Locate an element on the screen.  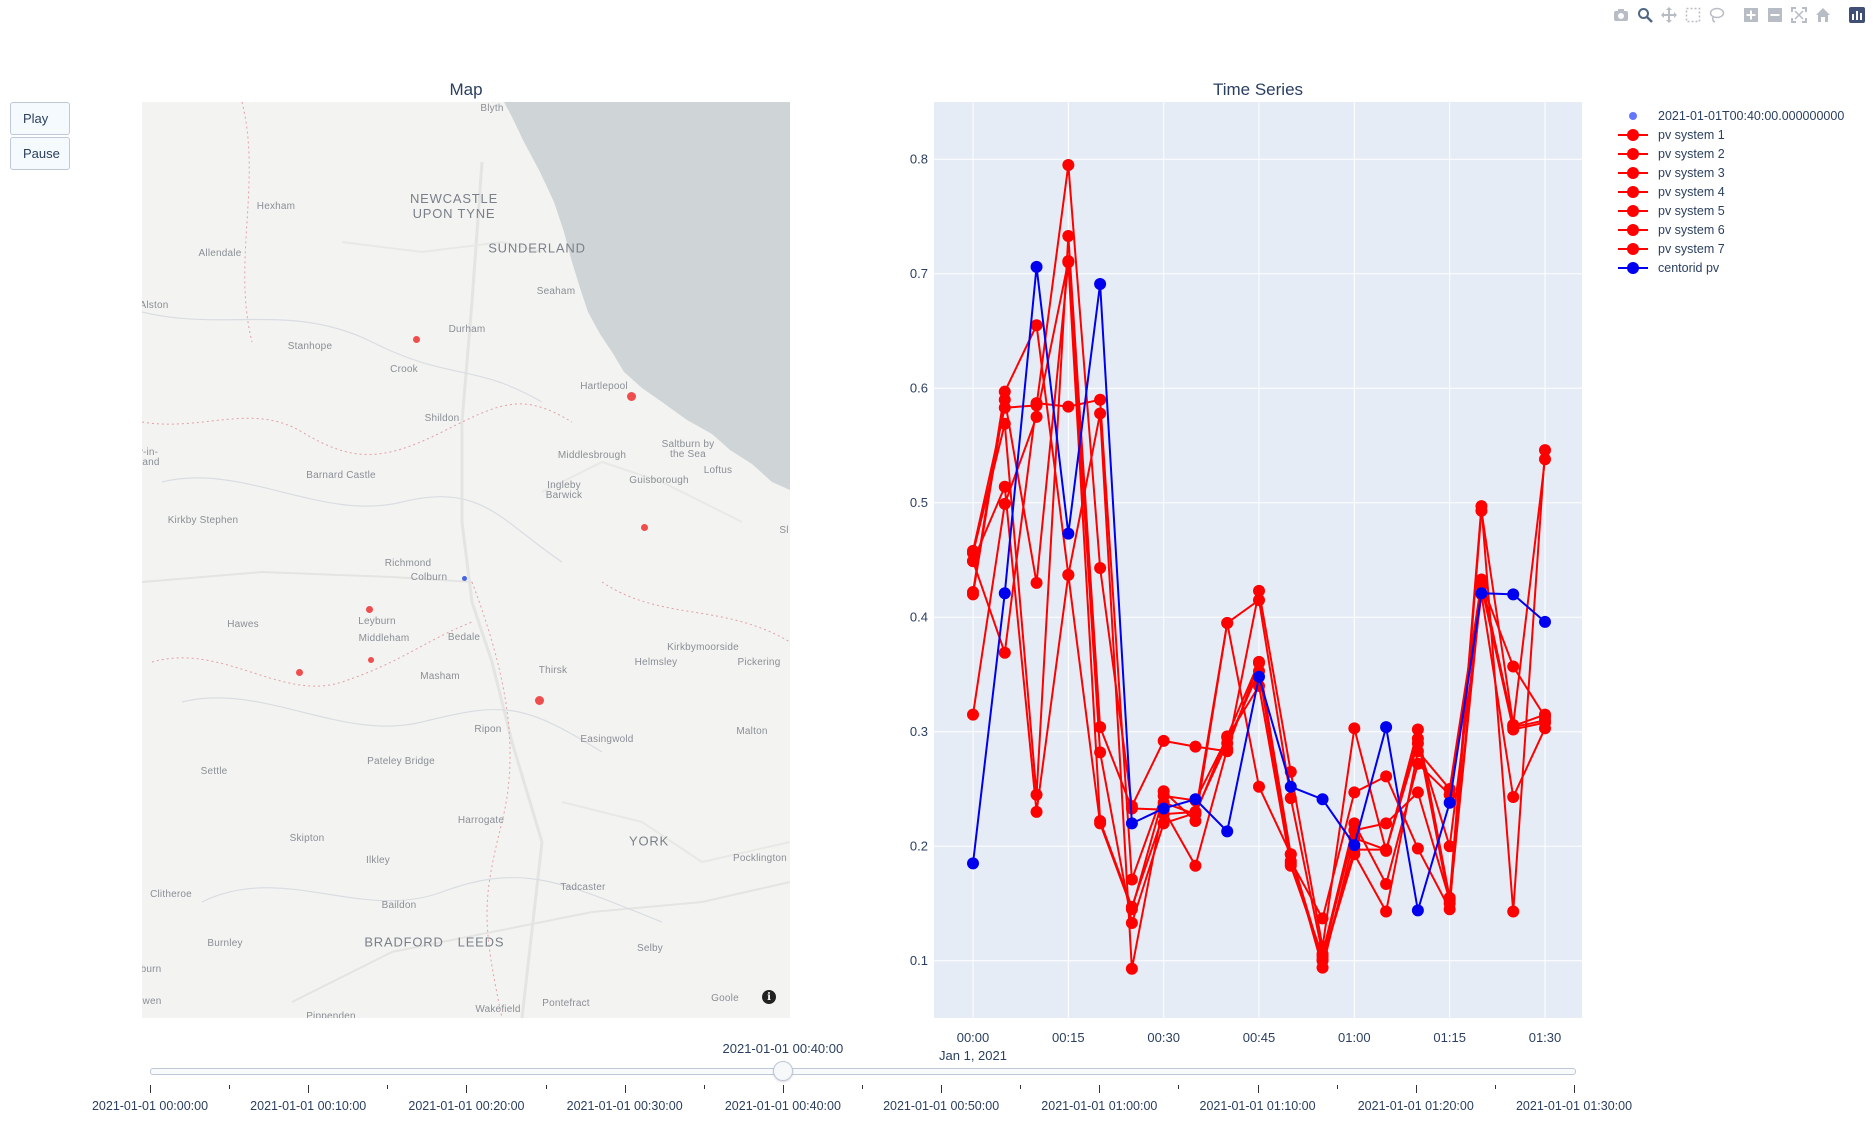
legend-item: centorid pv is located at coordinates (1731, 267).